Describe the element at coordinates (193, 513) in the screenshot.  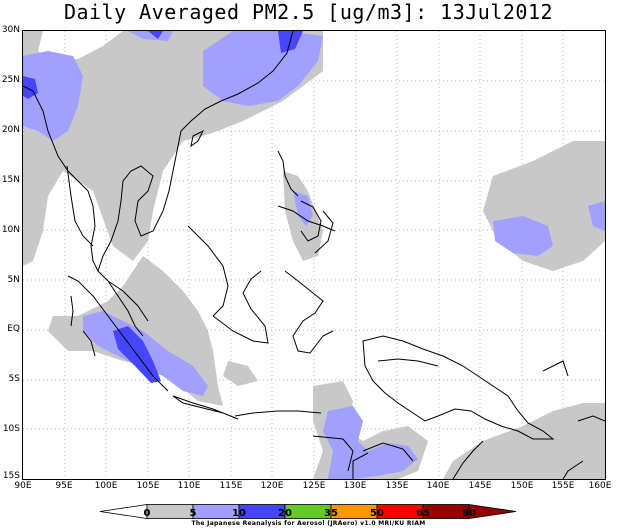
I see `colorbar-label: 5` at that location.